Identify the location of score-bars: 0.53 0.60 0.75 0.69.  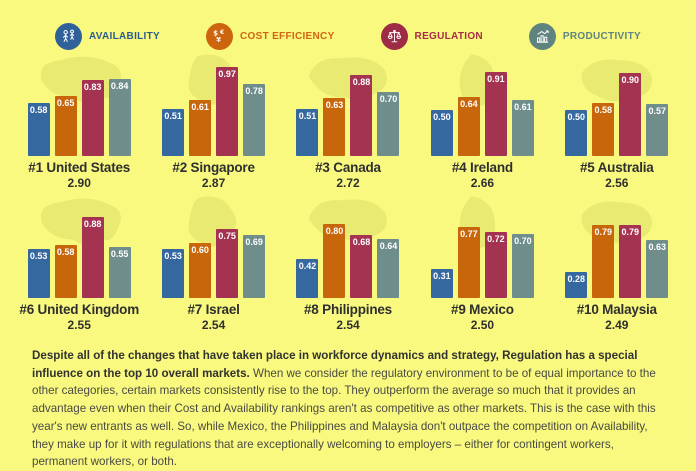
(214, 249).